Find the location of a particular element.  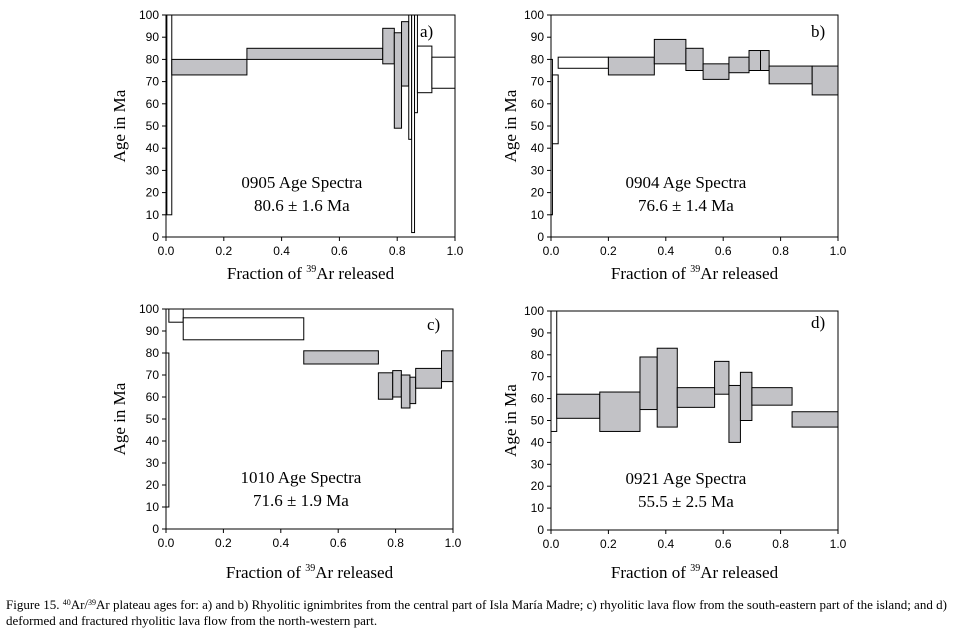

caption-ar-ratio: Ar/ is located at coordinates (79, 604).